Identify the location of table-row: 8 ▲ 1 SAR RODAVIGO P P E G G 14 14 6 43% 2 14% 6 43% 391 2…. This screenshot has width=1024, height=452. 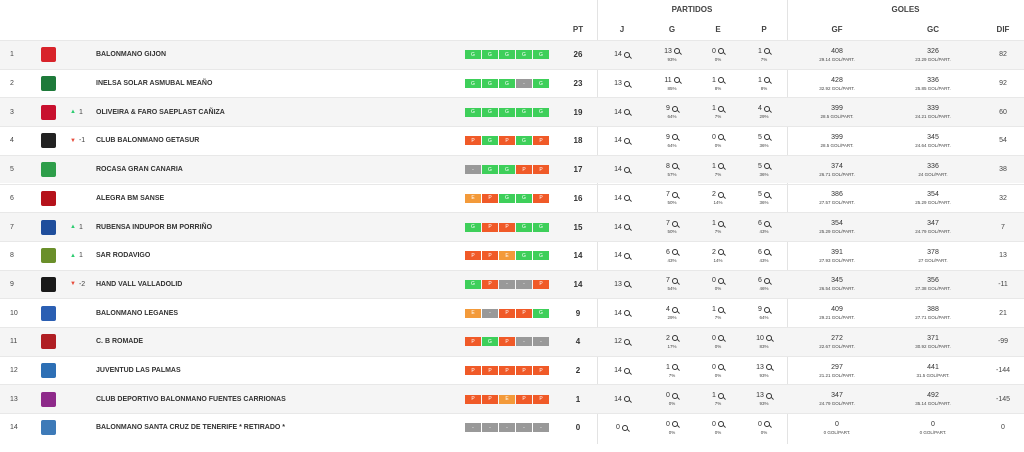
(512, 255).